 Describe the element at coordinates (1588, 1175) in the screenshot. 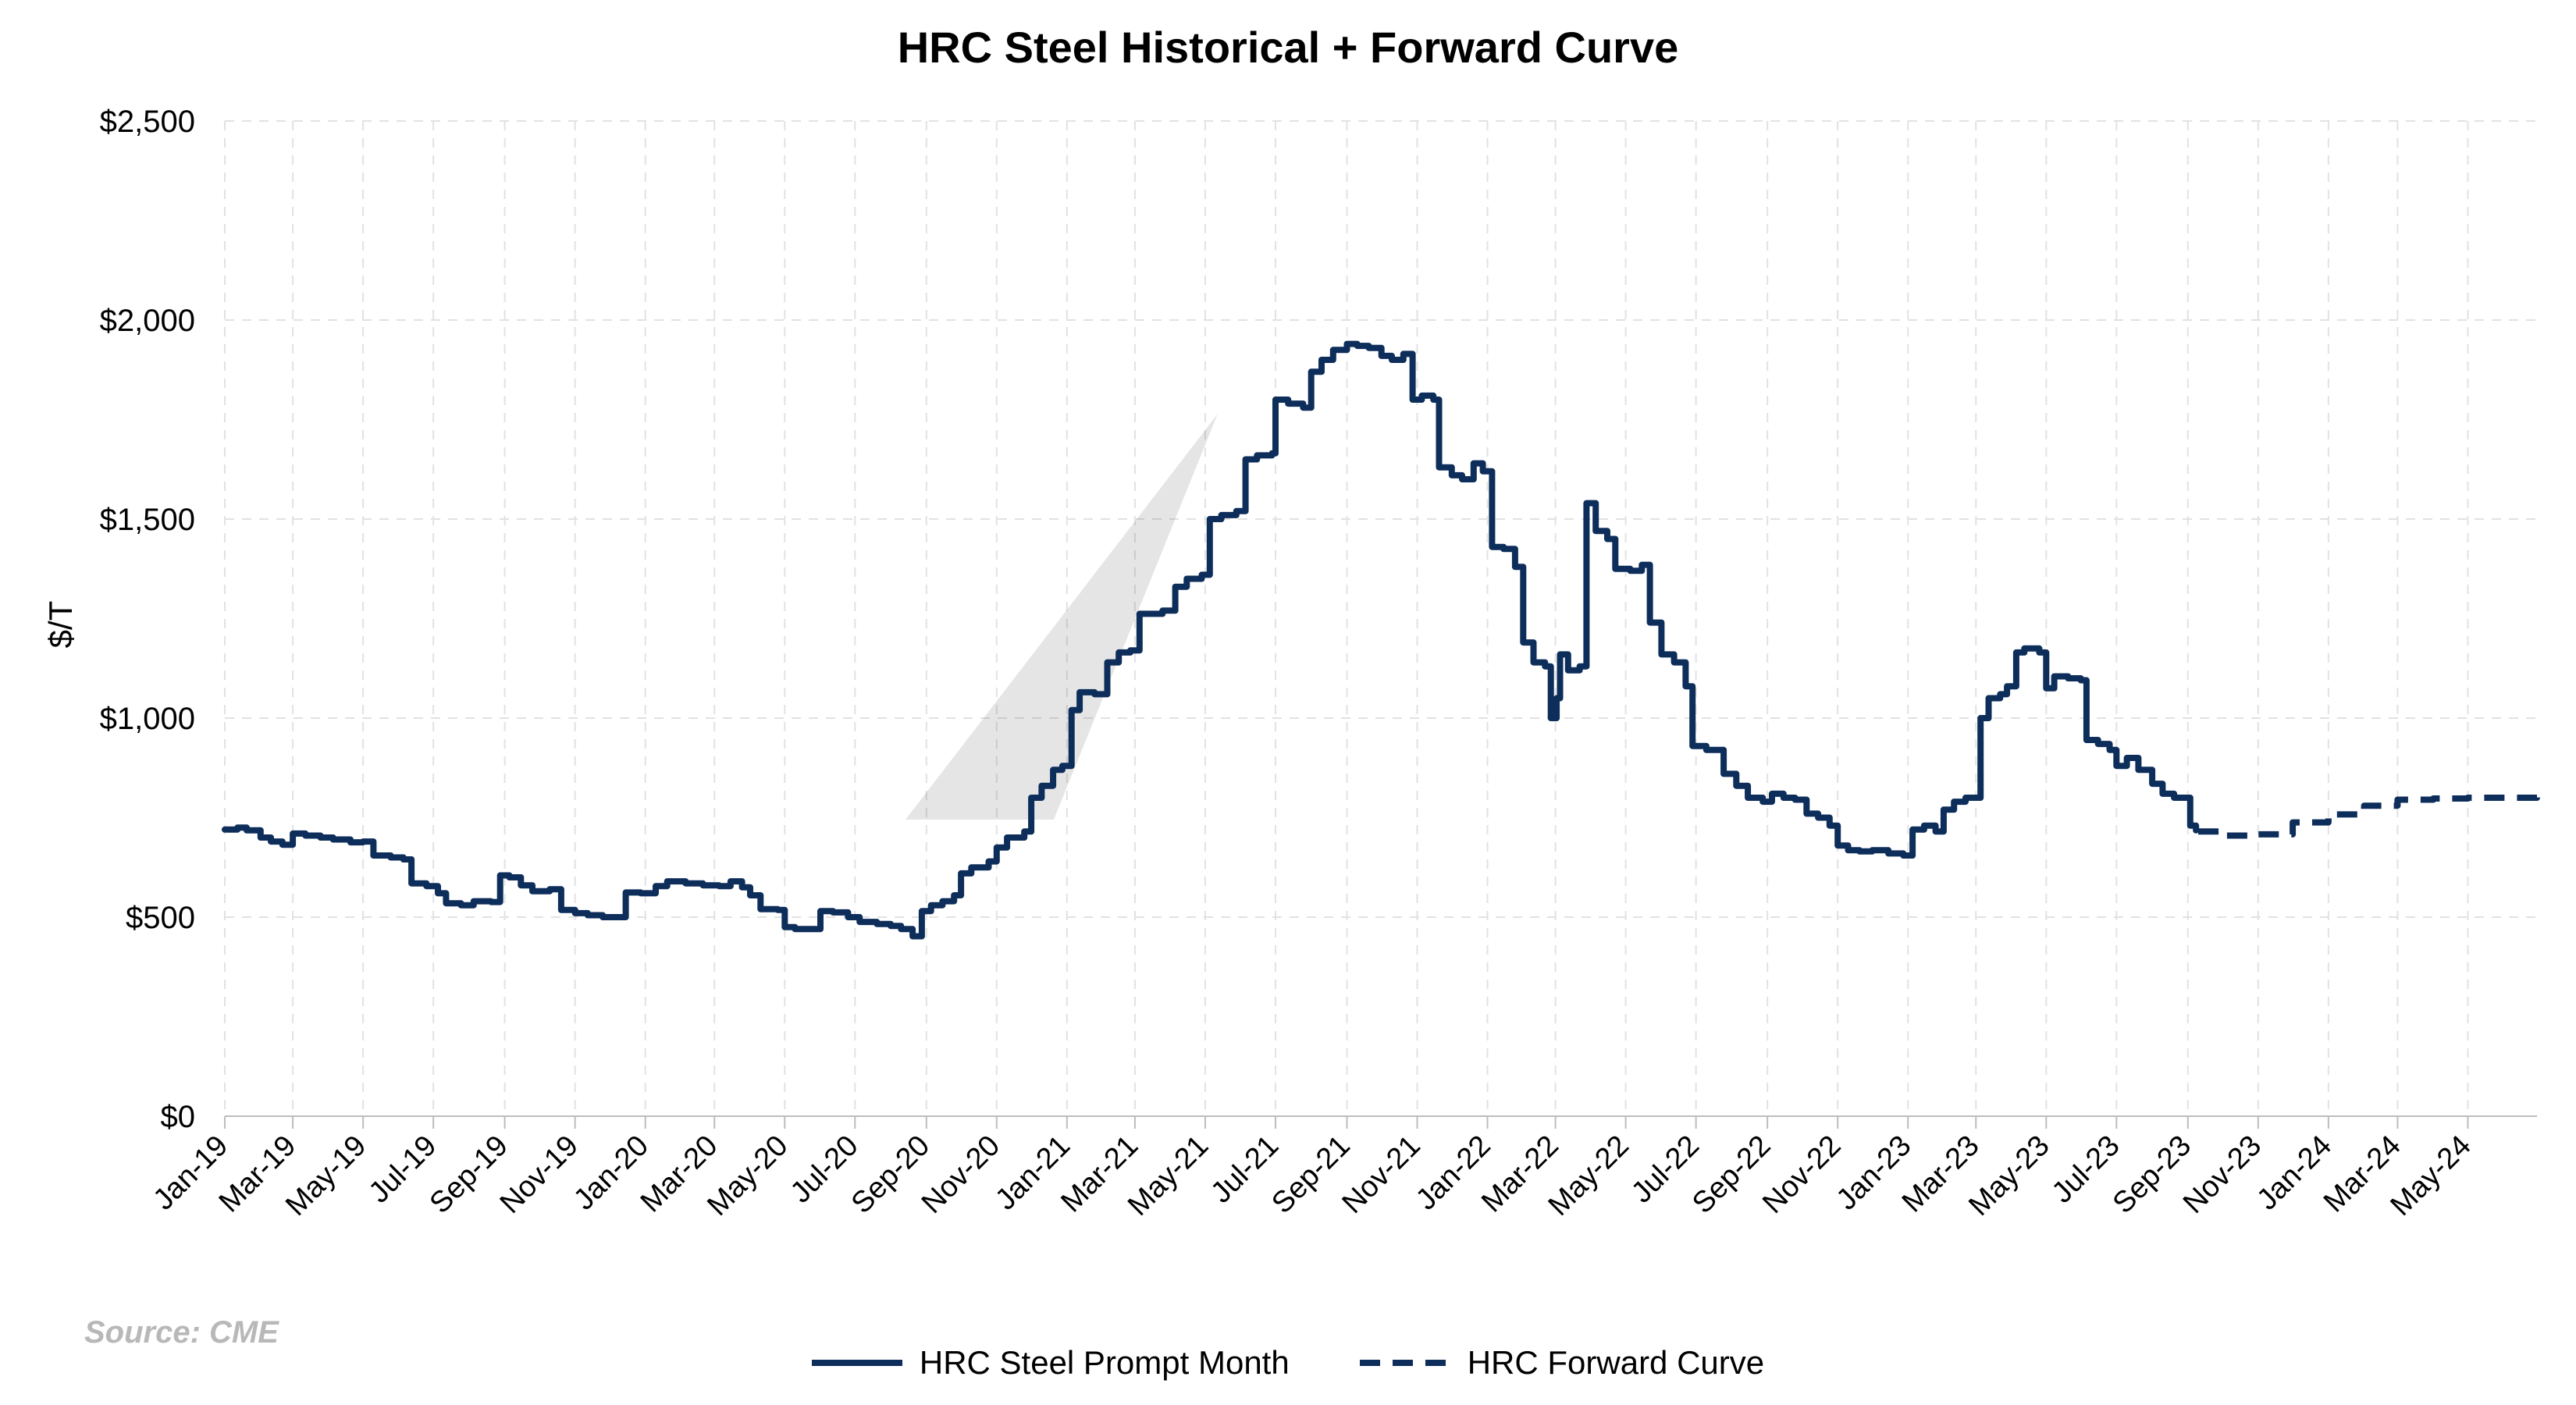

I see `x-tick-label: May-22` at that location.